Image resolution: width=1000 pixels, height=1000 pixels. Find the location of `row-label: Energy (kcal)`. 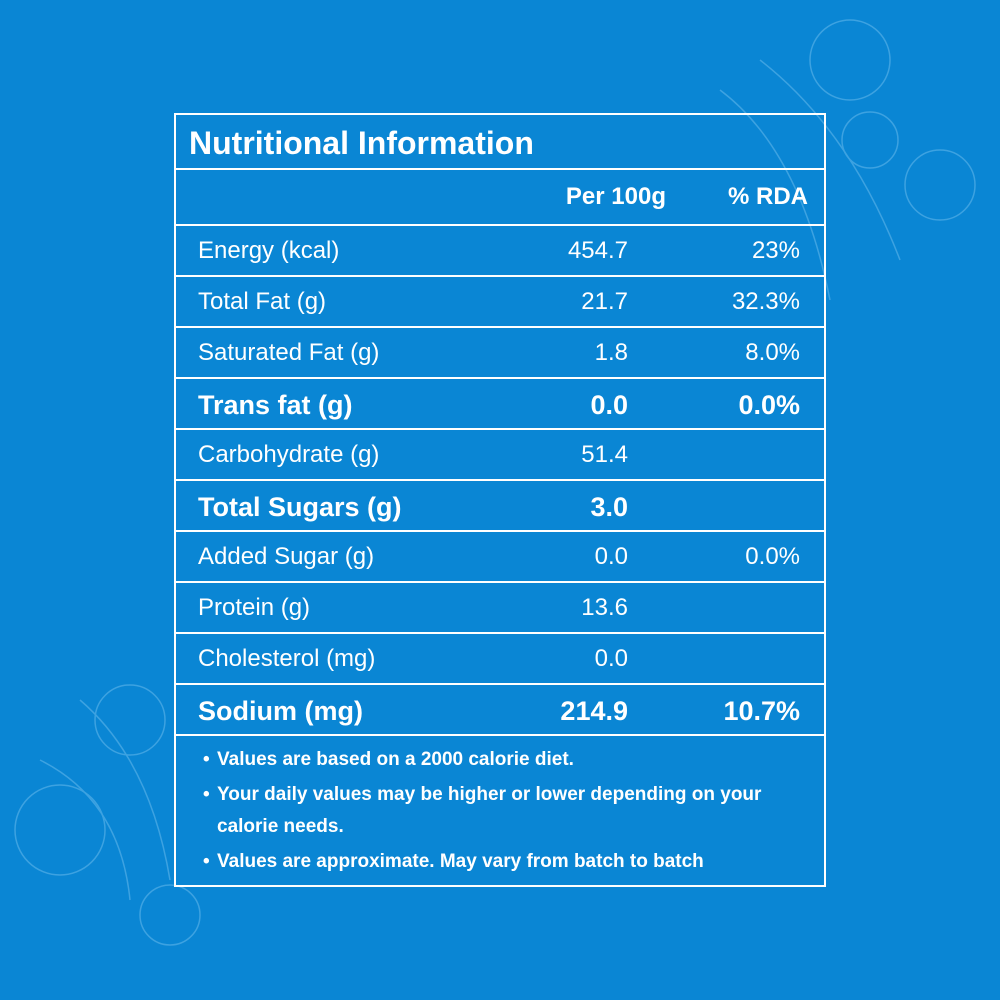

row-label: Energy (kcal) is located at coordinates (269, 250).